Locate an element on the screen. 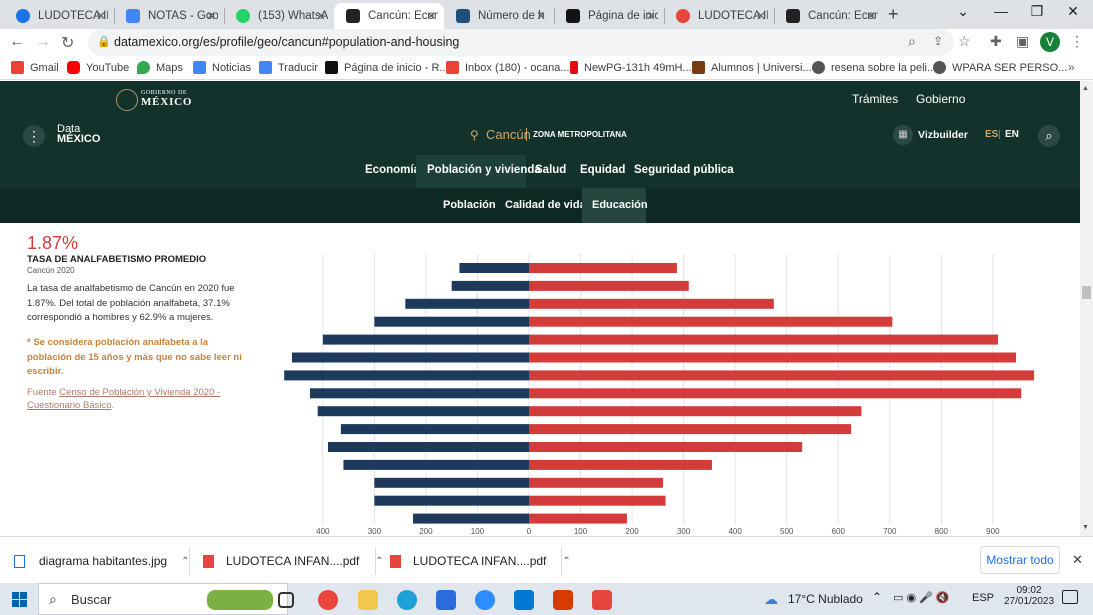 Image resolution: width=1093 pixels, height=615 pixels. subnav-poblacion: Población is located at coordinates (469, 205).